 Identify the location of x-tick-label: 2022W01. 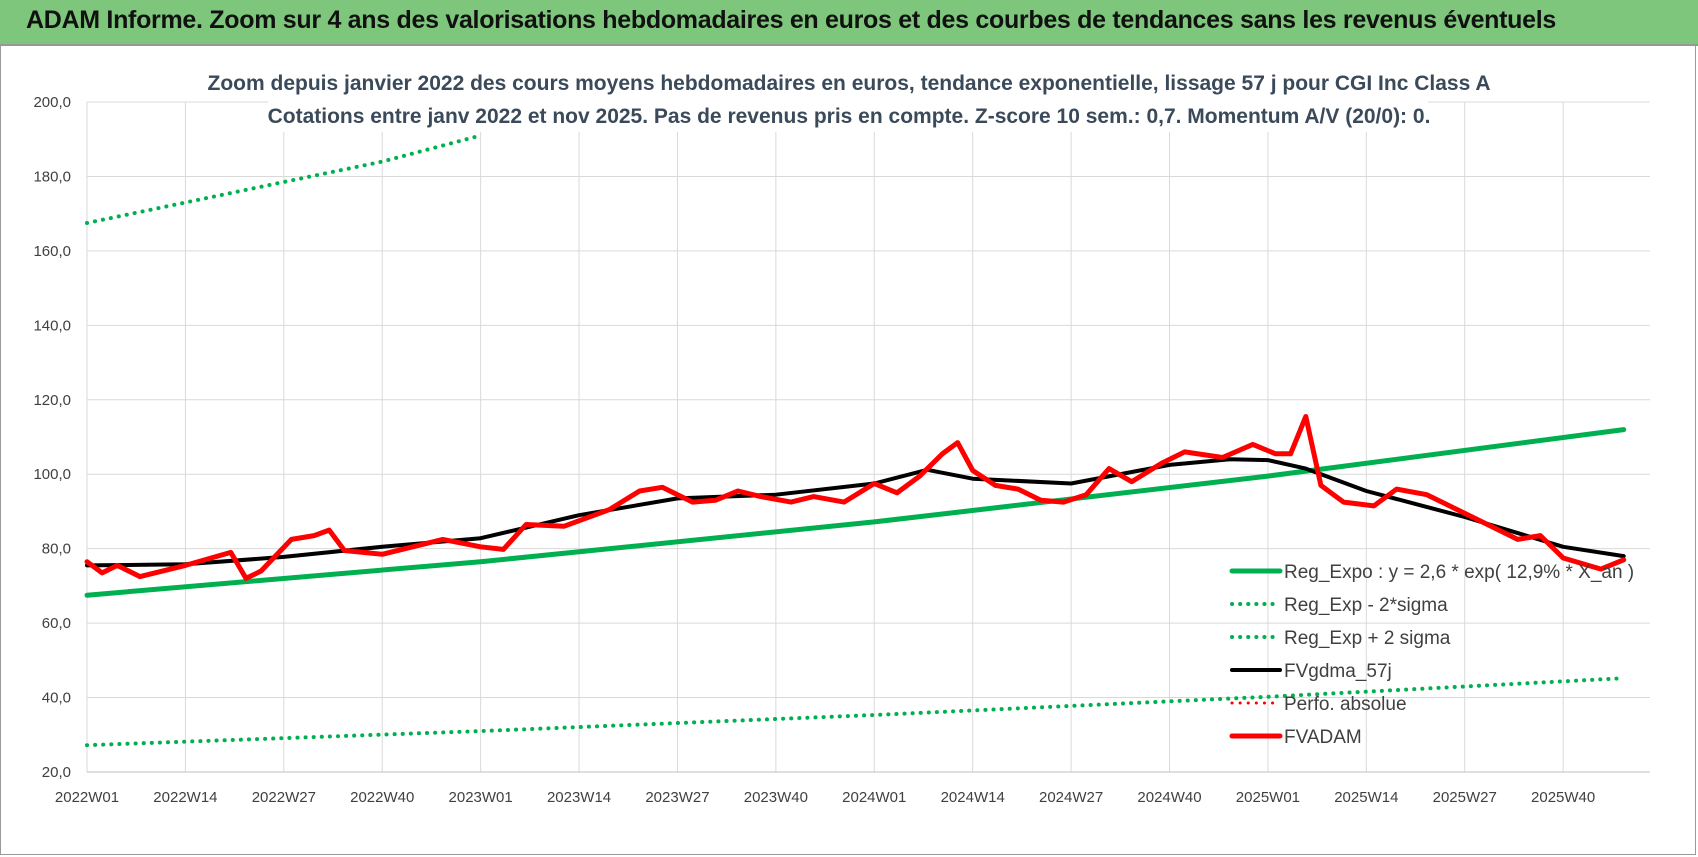
(87, 797).